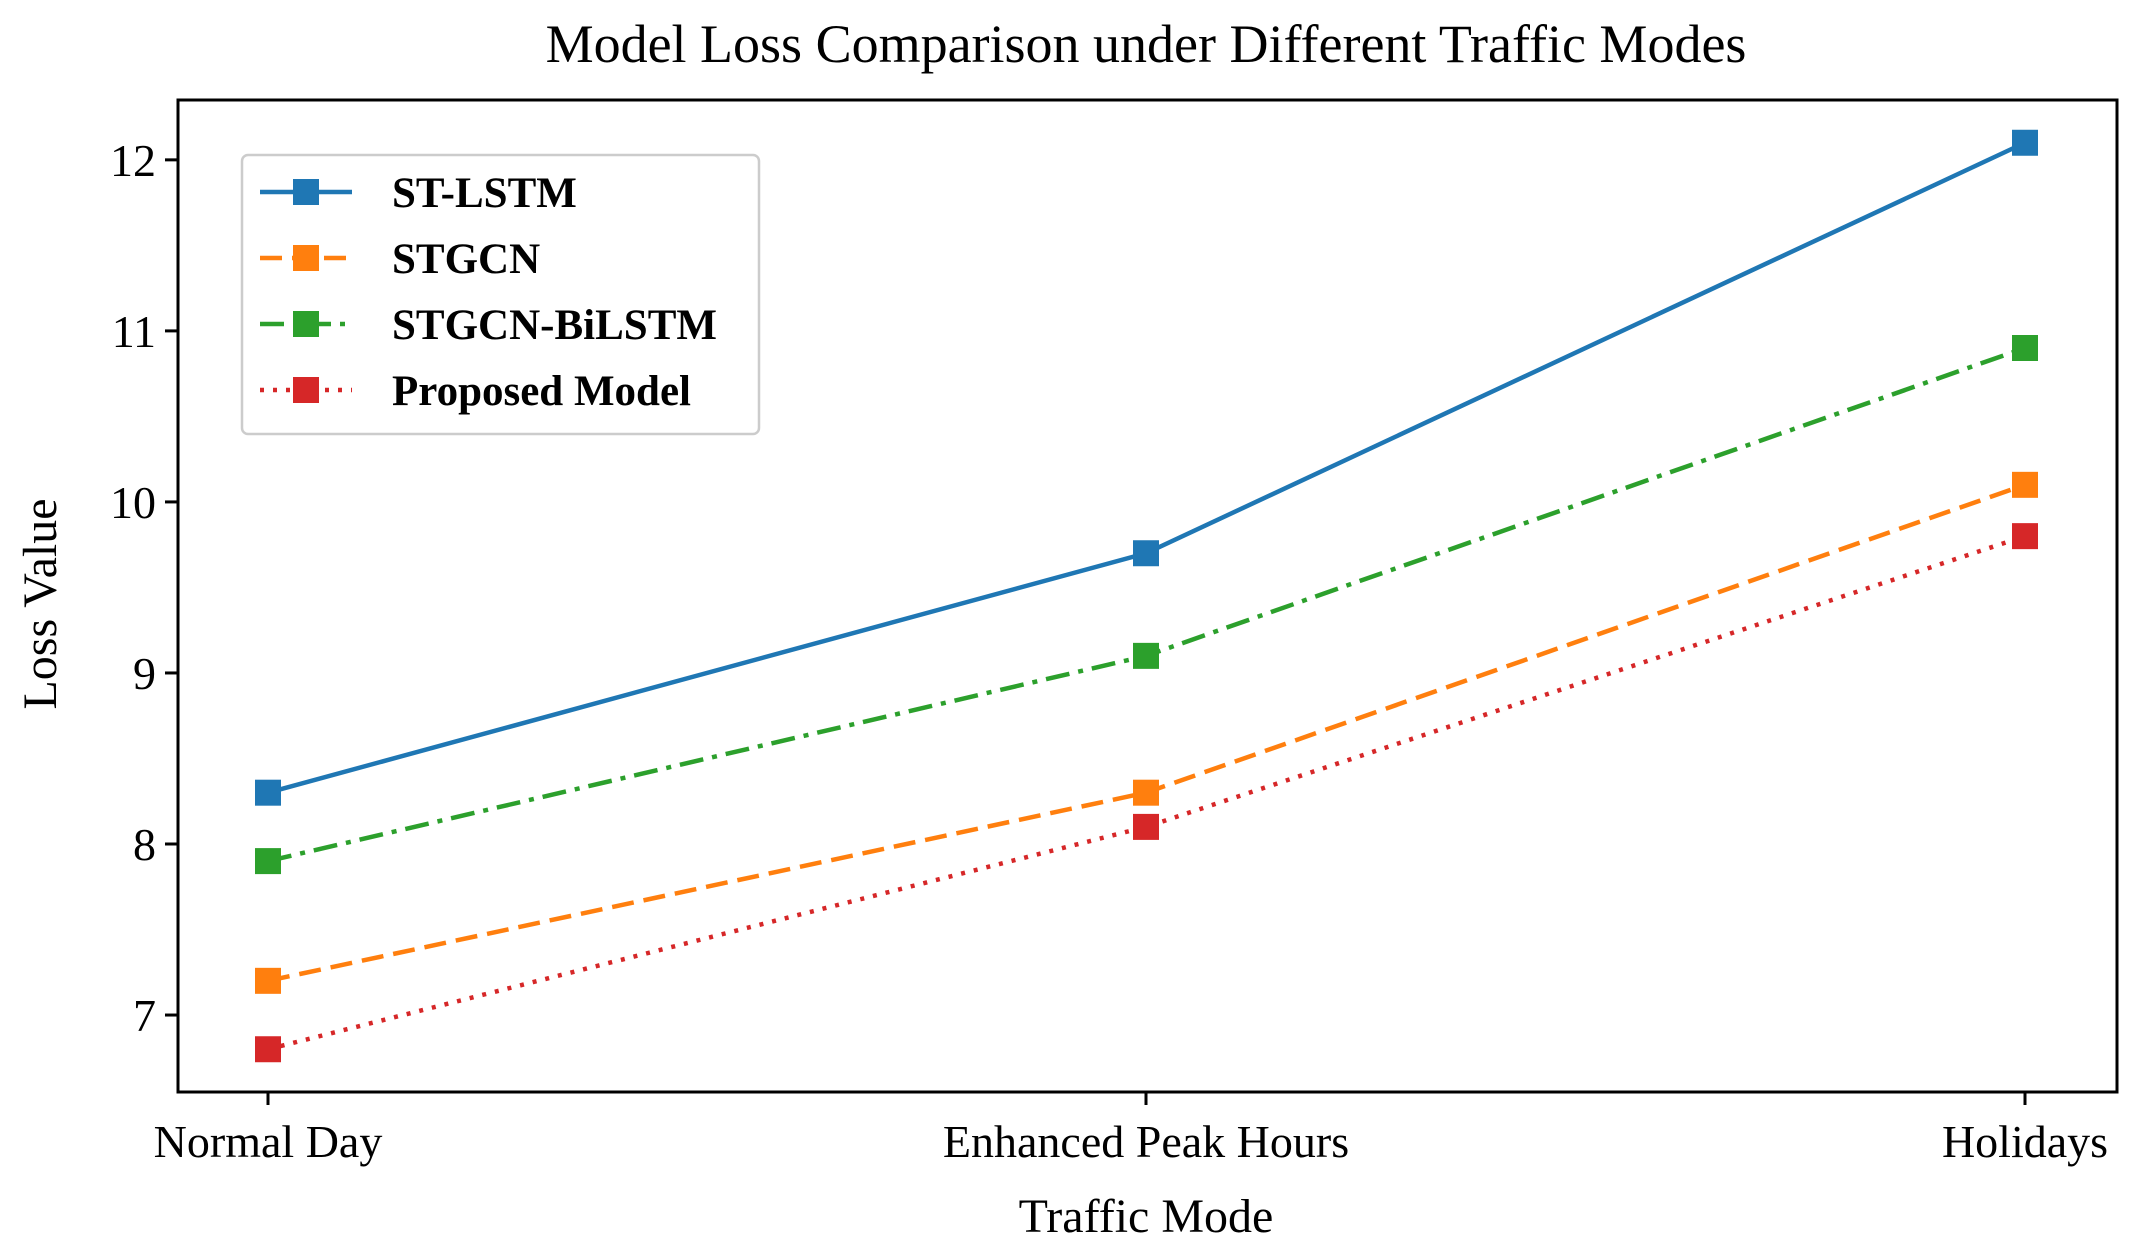 The height and width of the screenshot is (1251, 2133). What do you see at coordinates (268, 1141) in the screenshot?
I see `x-tick-label: Normal Day` at bounding box center [268, 1141].